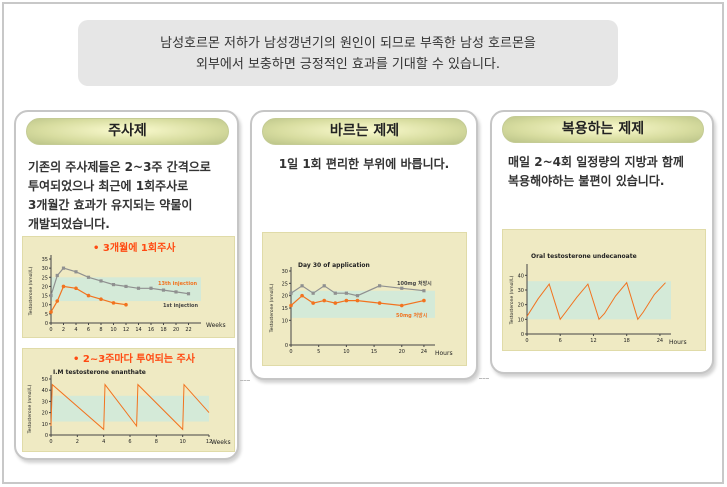 The width and height of the screenshot is (727, 487). Describe the element at coordinates (216, 325) in the screenshot. I see `x-axis-unit: Weeks` at that location.